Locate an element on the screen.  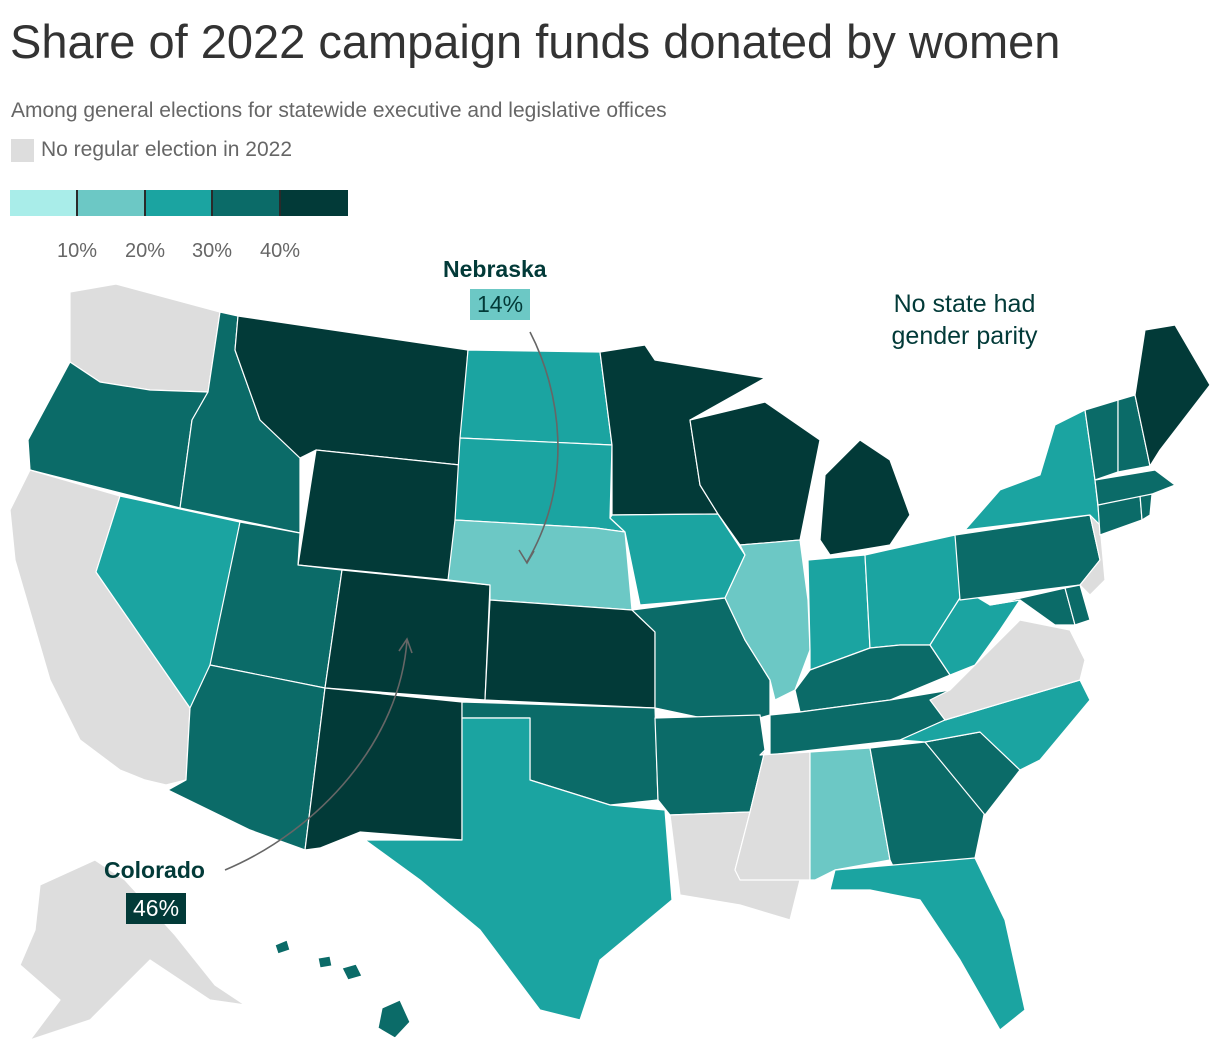
nebraska-value: 14% is located at coordinates (500, 304).